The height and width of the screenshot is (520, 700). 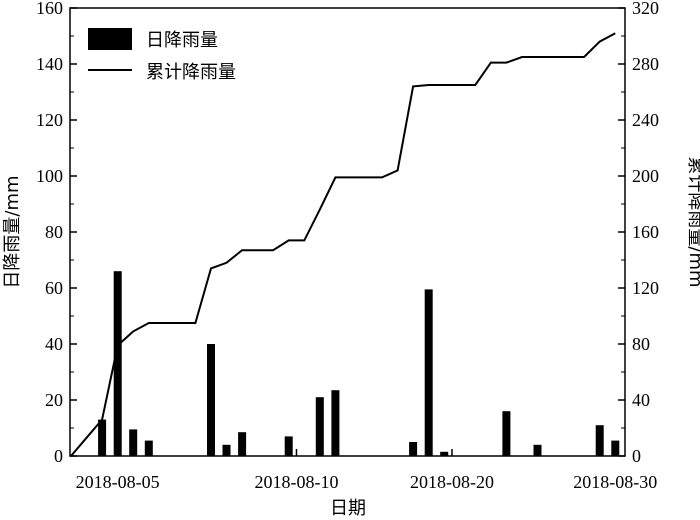 I want to click on left-tick-label: 120, so click(x=49, y=120).